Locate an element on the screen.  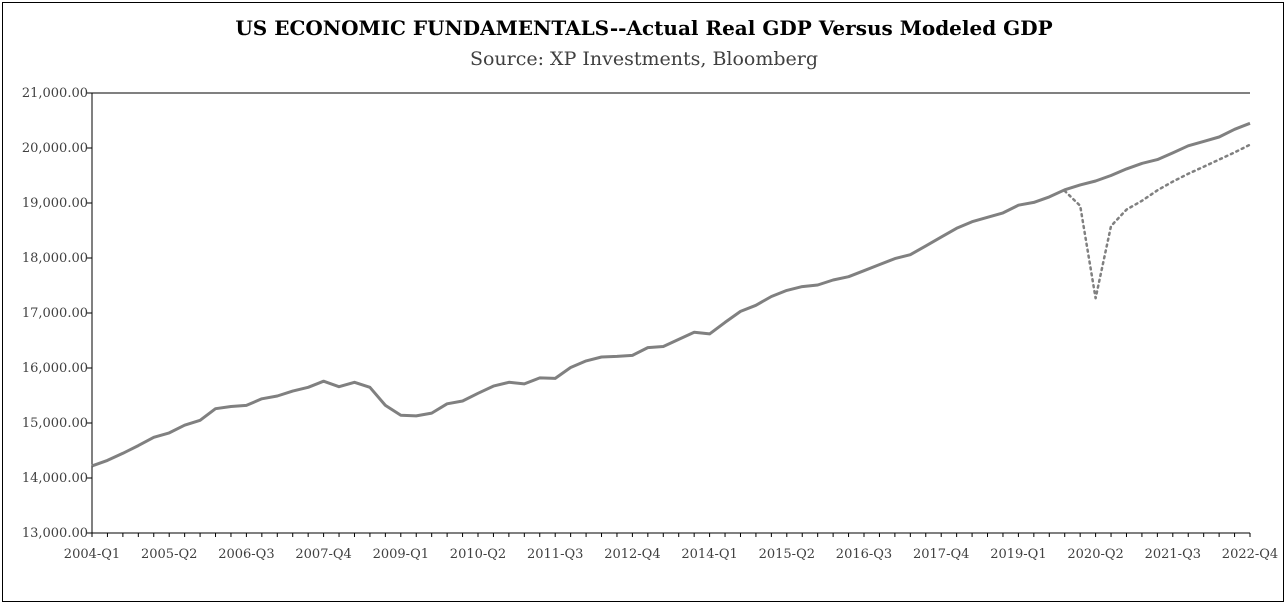
x-tick-label: 2006-Q3 is located at coordinates (246, 554).